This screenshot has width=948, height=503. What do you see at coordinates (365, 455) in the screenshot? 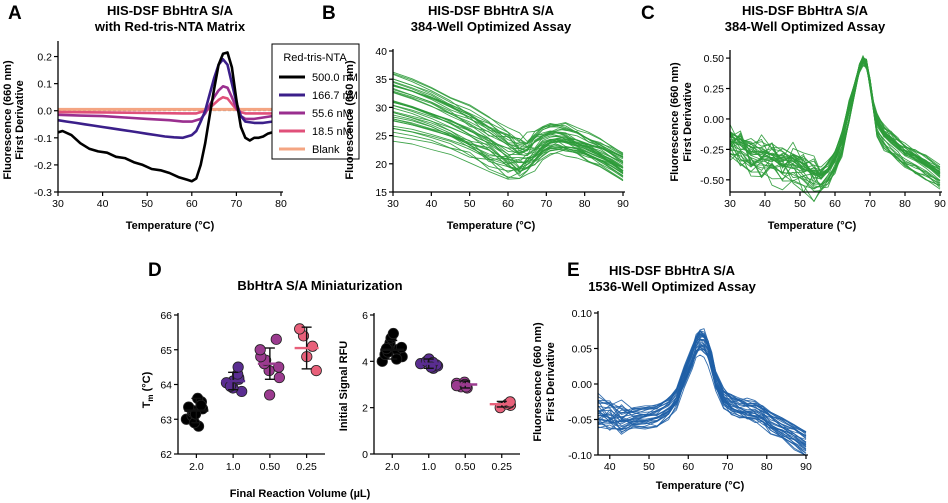
I see `panel-d-sub1-y-tick-label: 0` at bounding box center [365, 455].